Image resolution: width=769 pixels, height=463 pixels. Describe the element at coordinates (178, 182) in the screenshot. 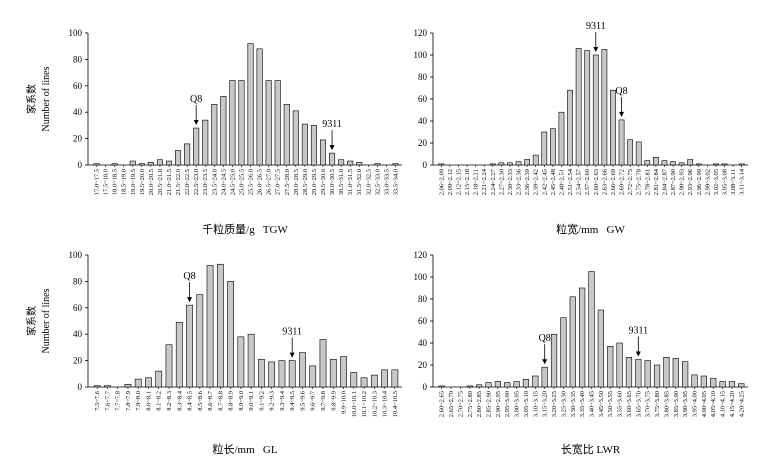

I see `x-tick-label: 21.5~22.0` at that location.